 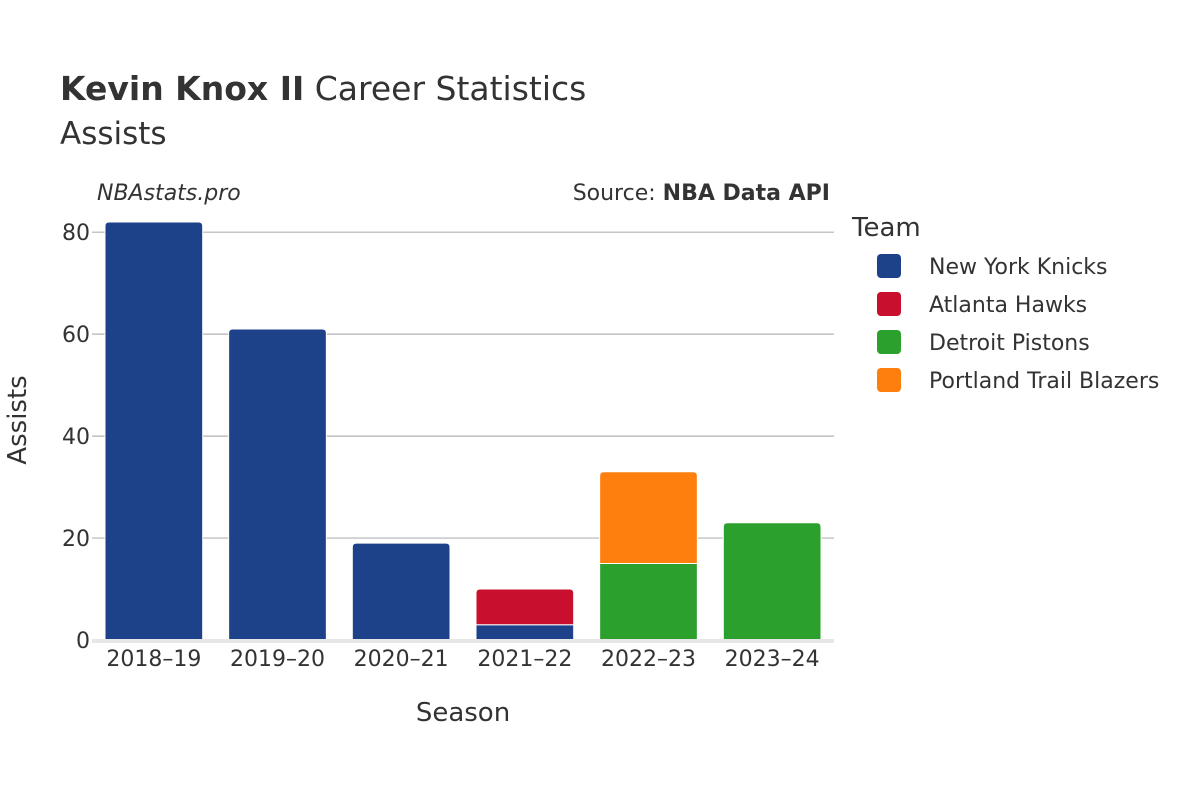 I want to click on source-credit: Source: NBA Data API, so click(x=701, y=193).